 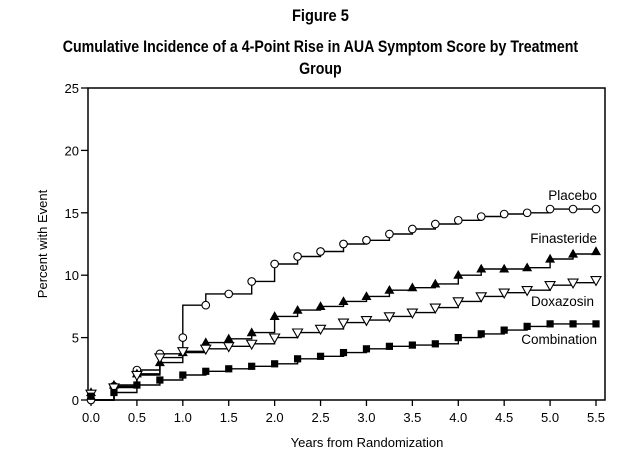 What do you see at coordinates (563, 238) in the screenshot?
I see `series-label-finasteride: Finasteride` at bounding box center [563, 238].